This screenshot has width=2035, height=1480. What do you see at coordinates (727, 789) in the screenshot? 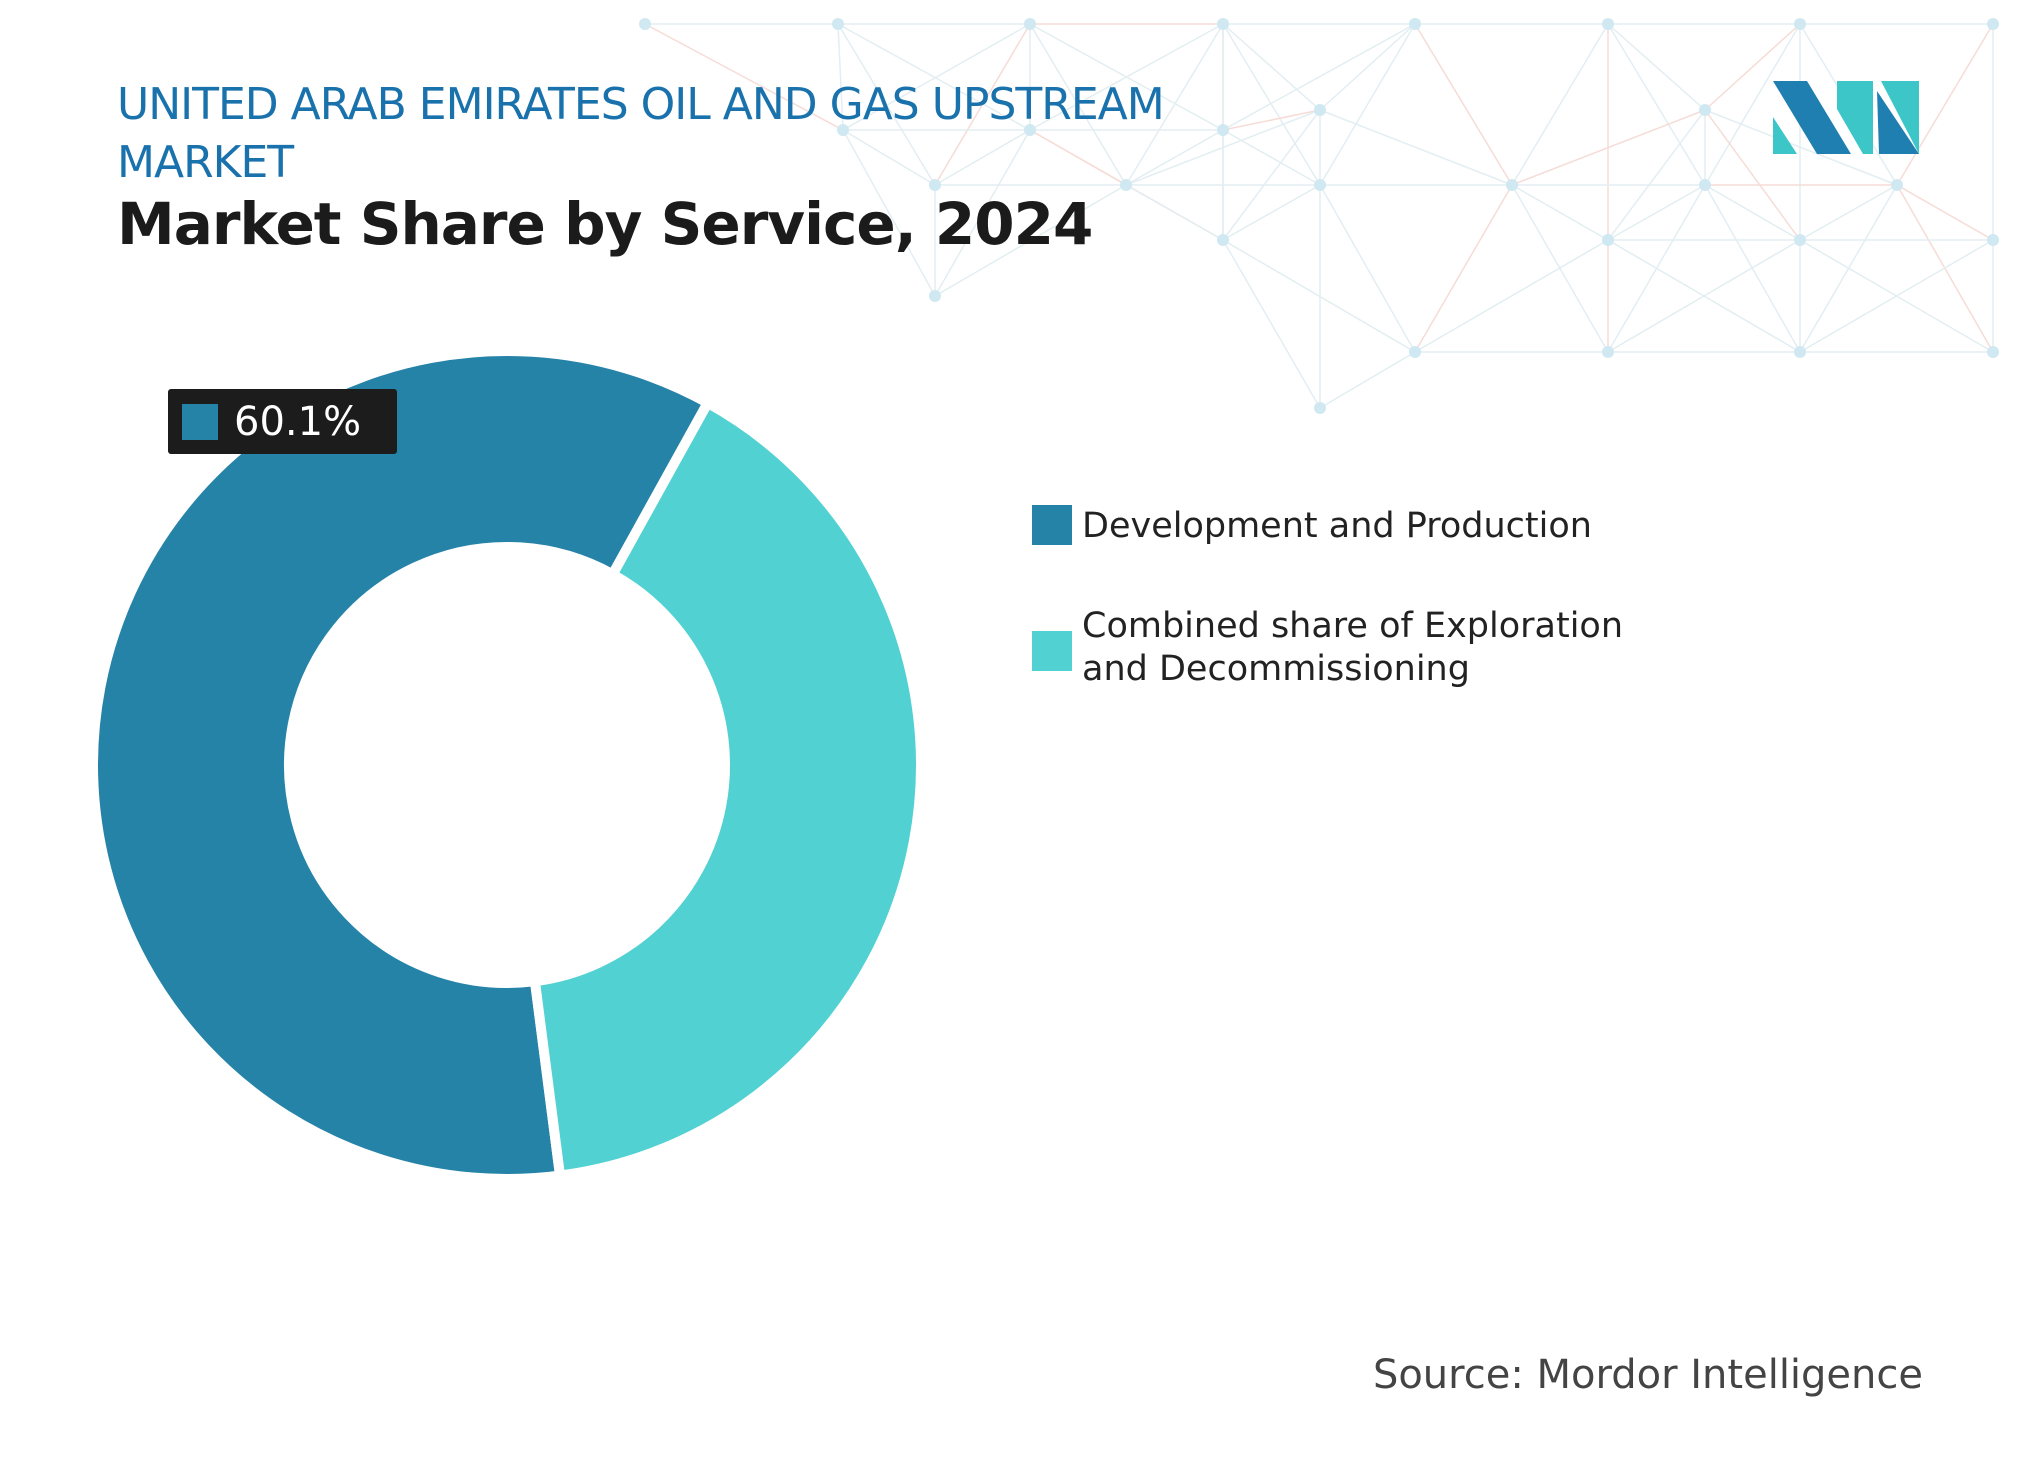
I see `donut-slice-exploration-decommissioning` at bounding box center [727, 789].